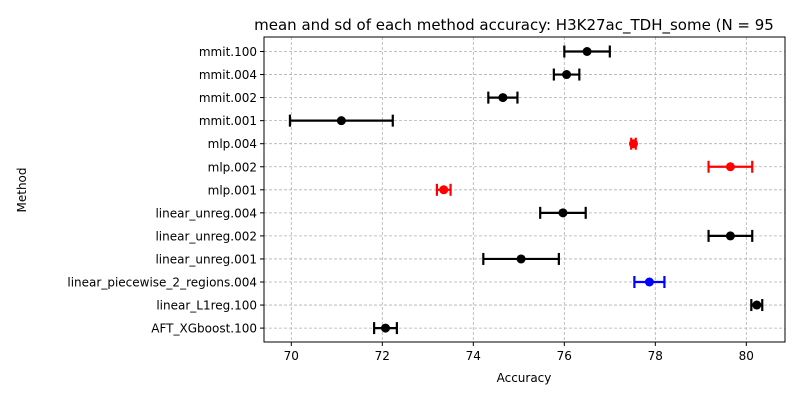  I want to click on x-axis-label: Accuracy, so click(524, 378).